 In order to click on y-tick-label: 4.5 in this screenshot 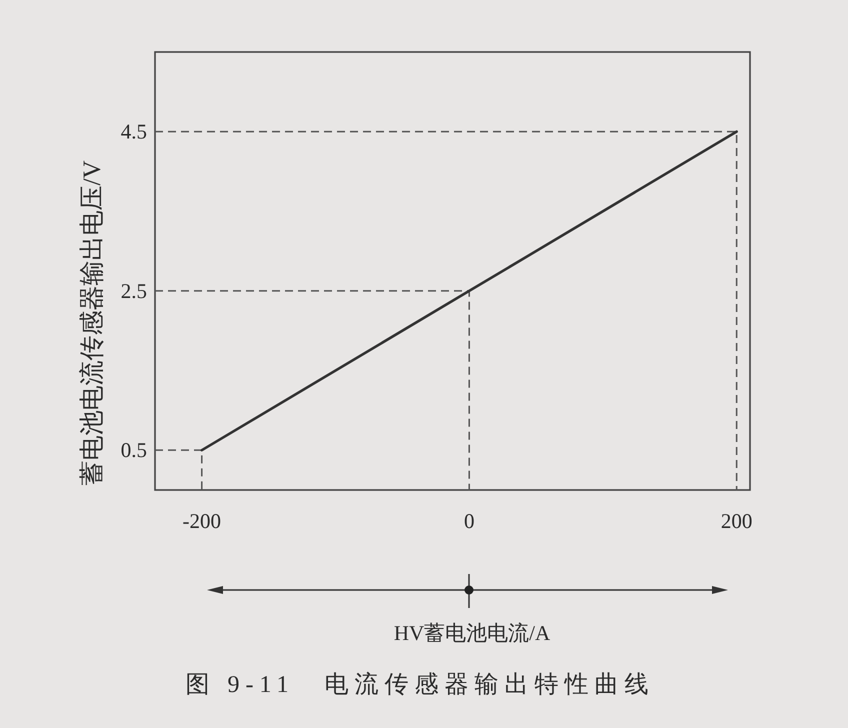, I will do `click(133, 132)`.